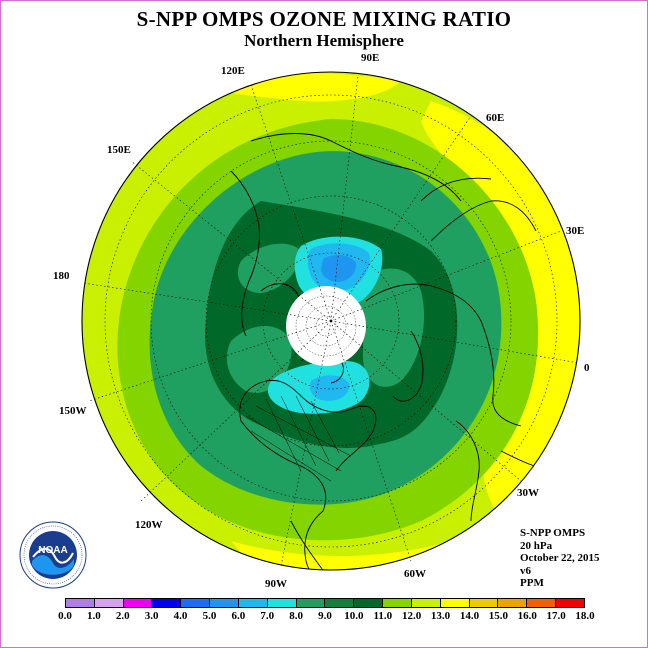  Describe the element at coordinates (575, 231) in the screenshot. I see `lon-label-30e: 30E` at that location.